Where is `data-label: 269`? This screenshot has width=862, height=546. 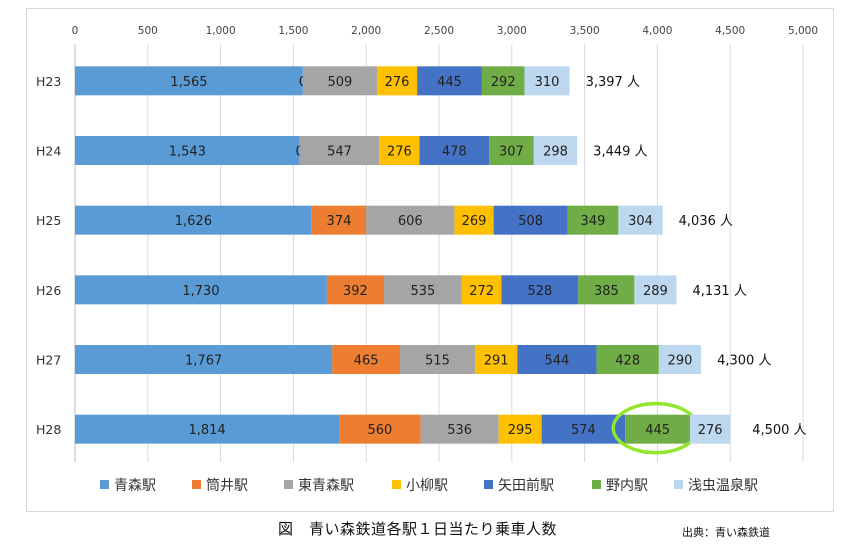 data-label: 269 is located at coordinates (474, 221).